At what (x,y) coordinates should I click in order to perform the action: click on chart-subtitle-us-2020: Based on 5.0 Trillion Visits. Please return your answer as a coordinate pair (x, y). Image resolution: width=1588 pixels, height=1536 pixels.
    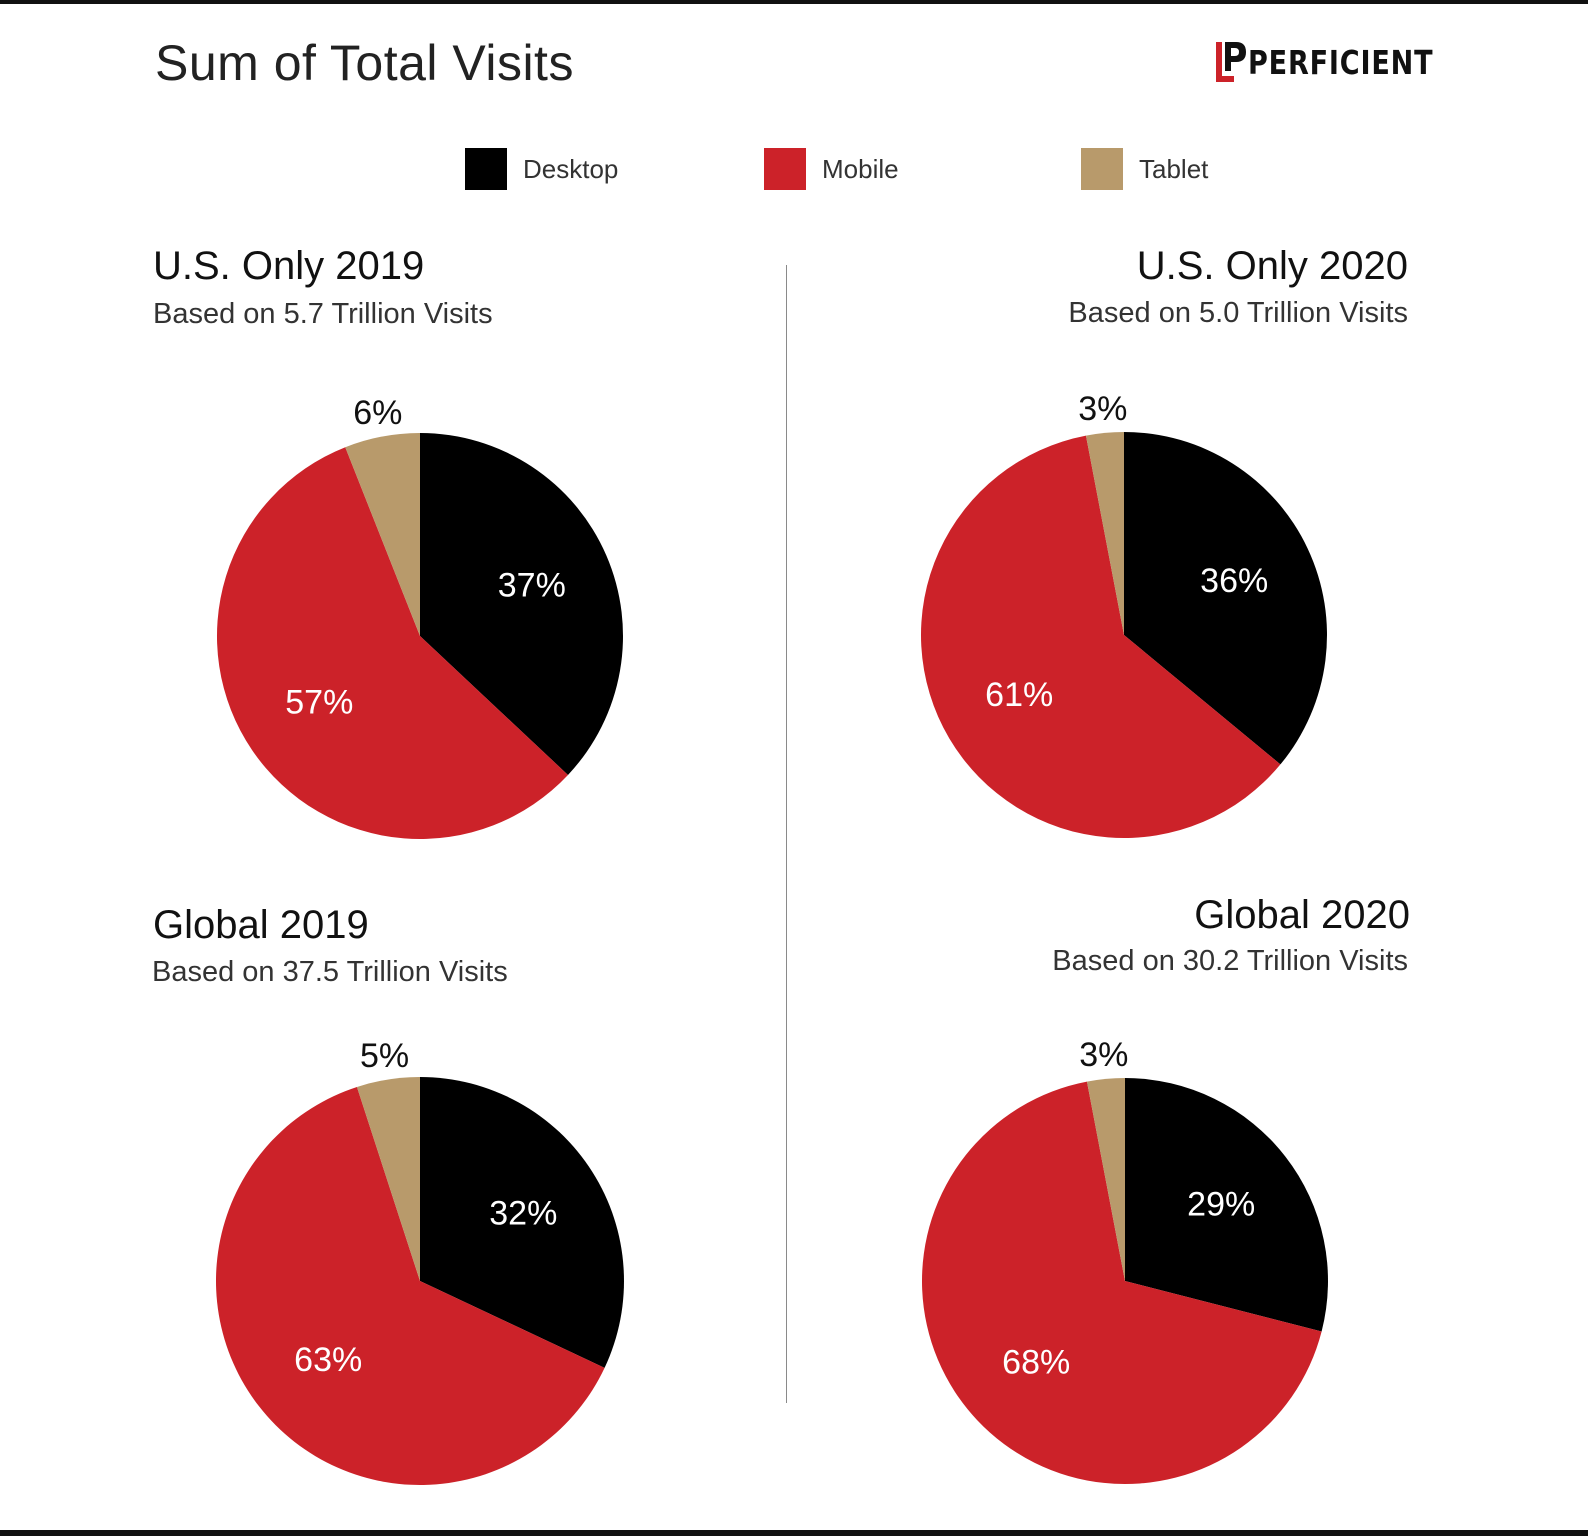
    Looking at the image, I should click on (1238, 313).